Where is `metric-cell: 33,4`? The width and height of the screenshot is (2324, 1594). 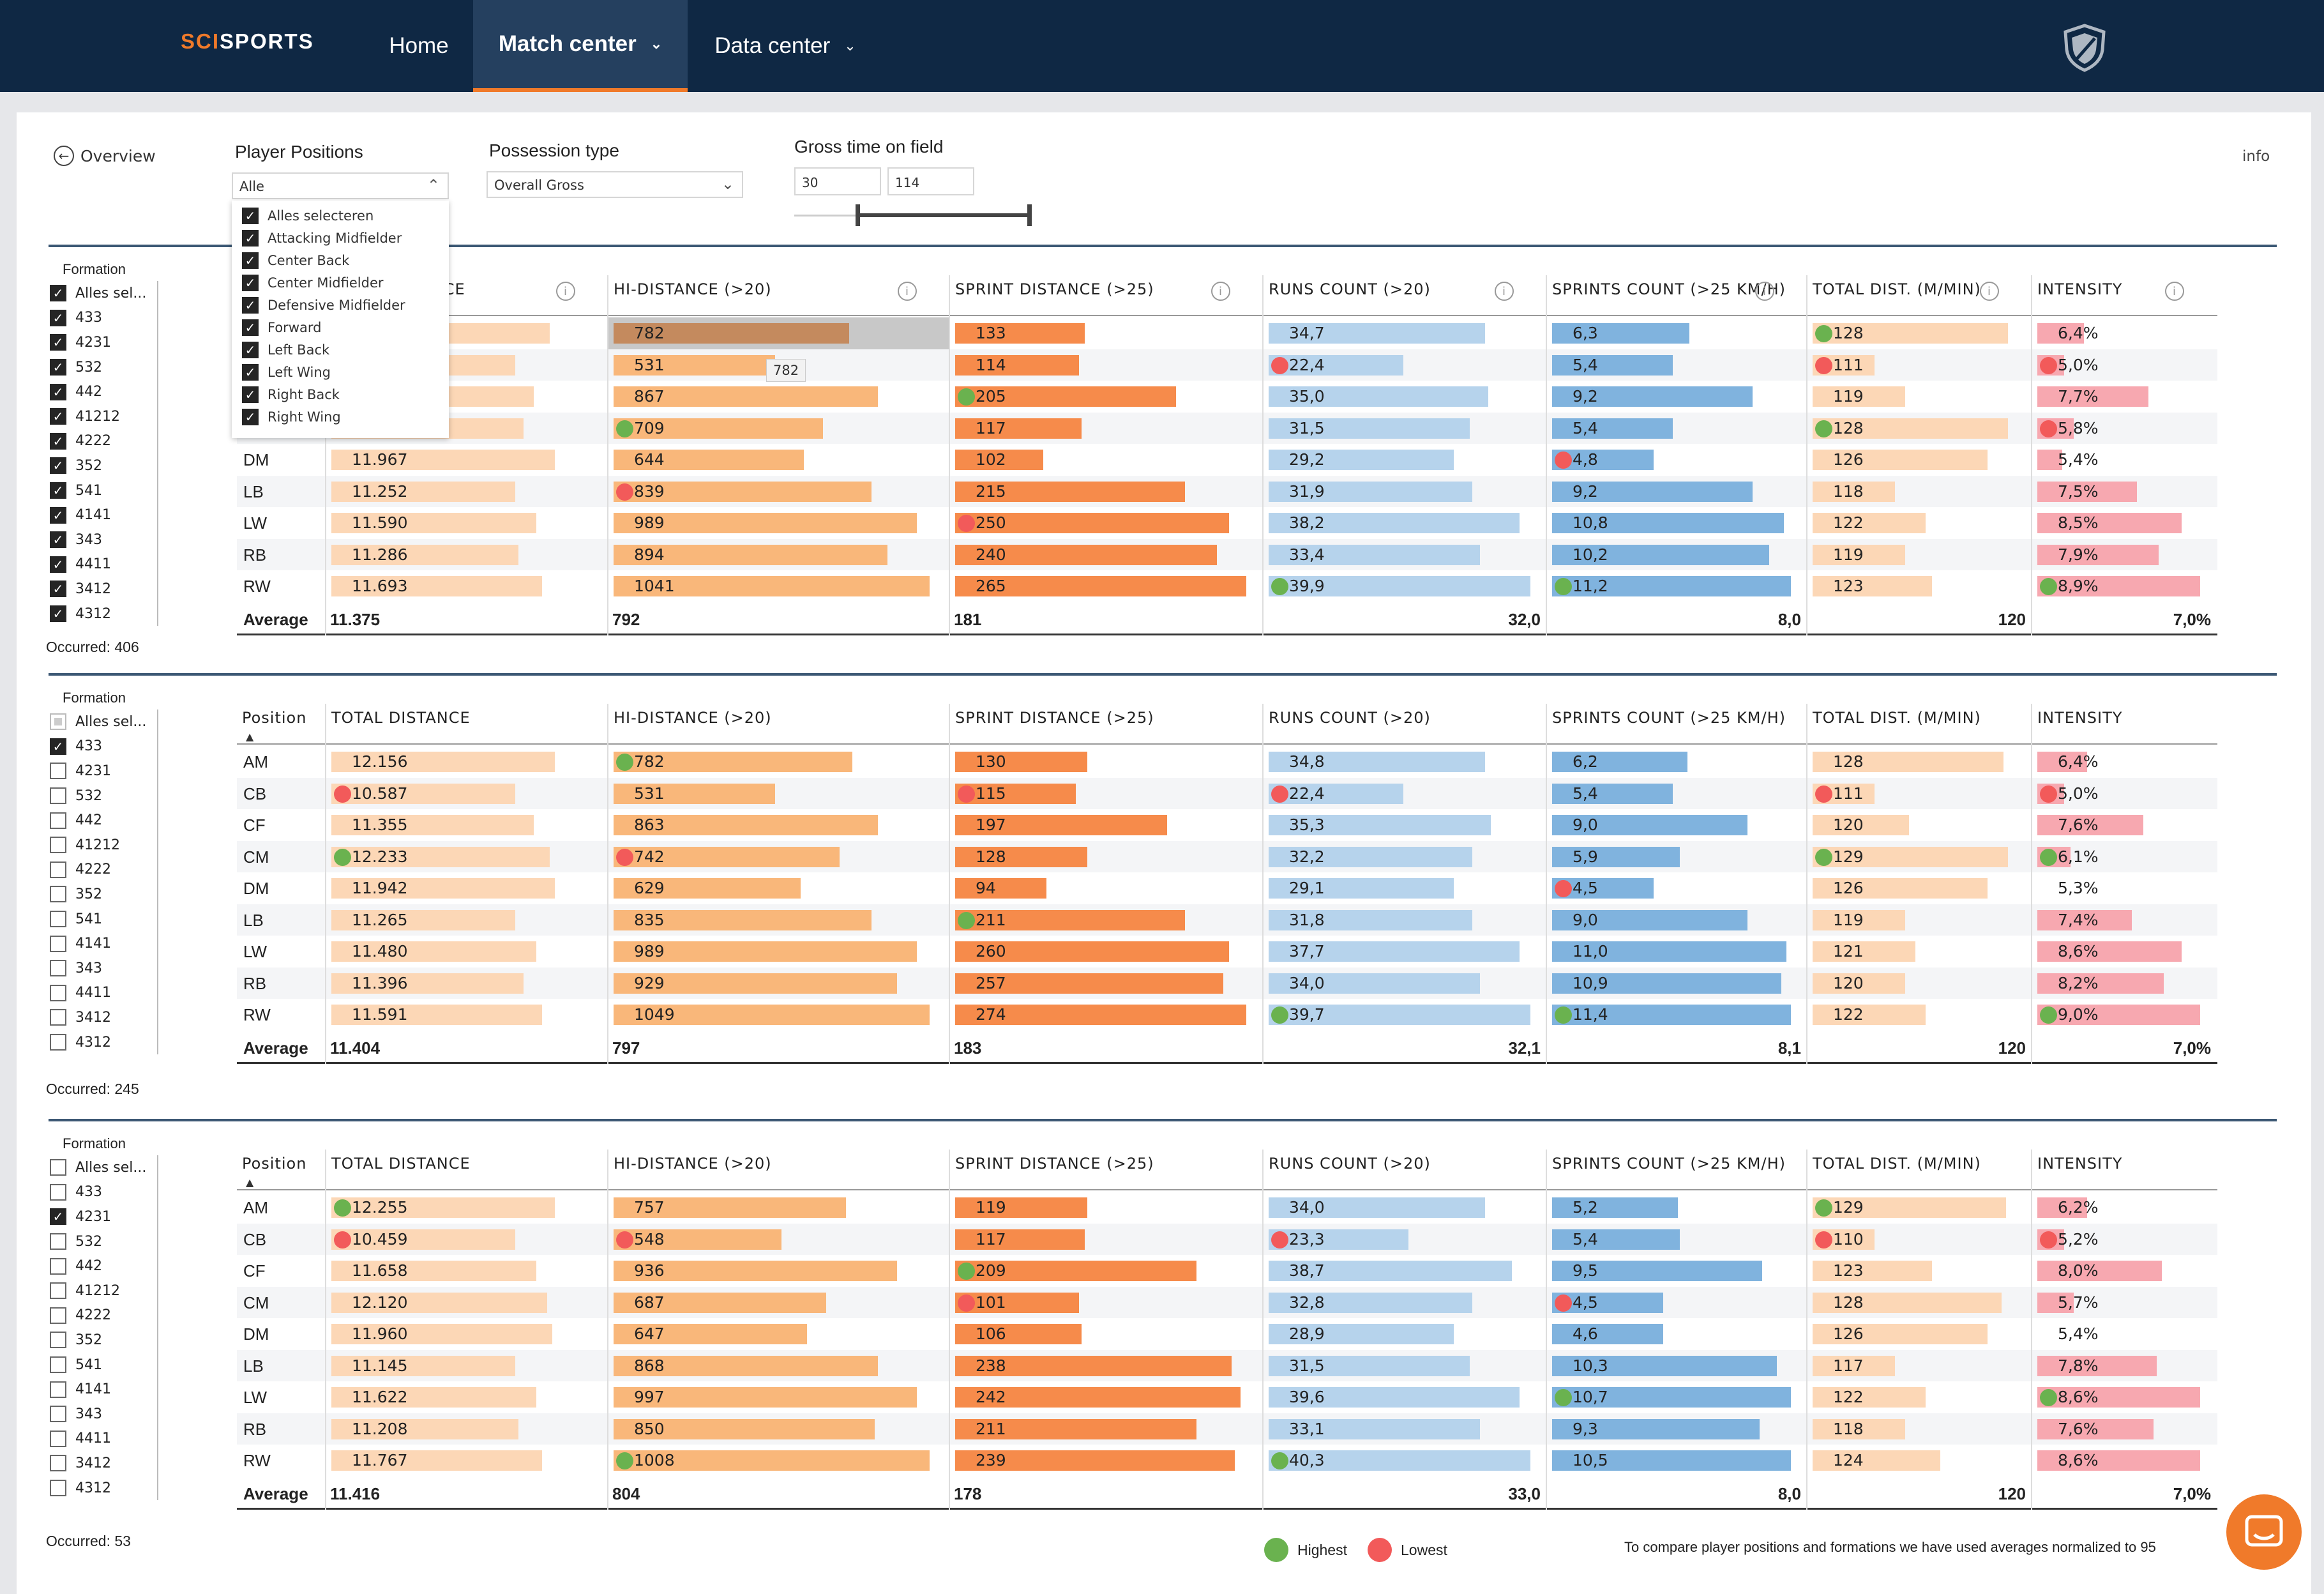 metric-cell: 33,4 is located at coordinates (1405, 555).